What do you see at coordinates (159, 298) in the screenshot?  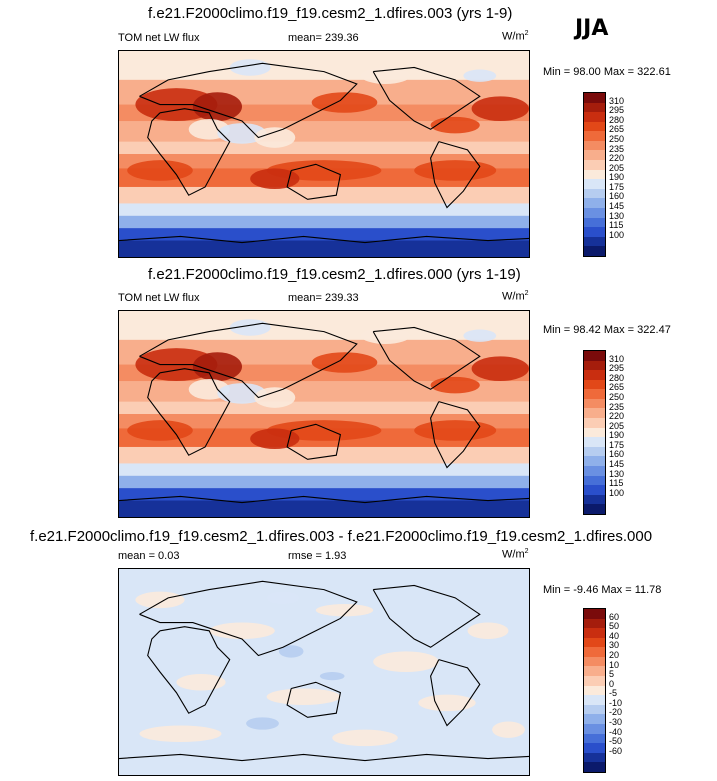 I see `panel-middle-variable: TOM net LW flux` at bounding box center [159, 298].